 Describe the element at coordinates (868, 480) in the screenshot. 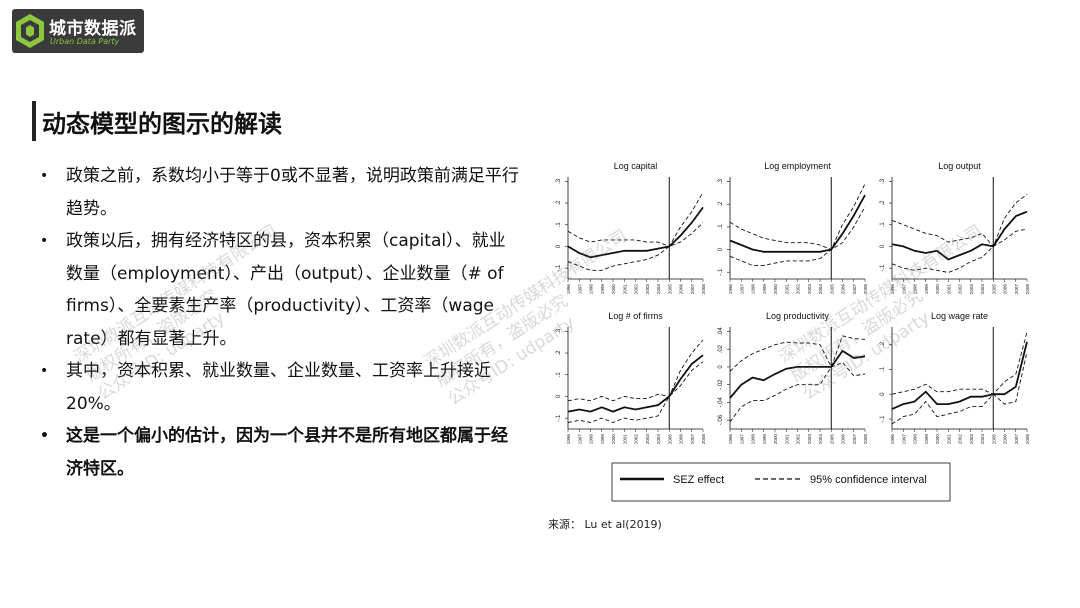

I see `legend-dashed-label: 95% confidence interval` at that location.